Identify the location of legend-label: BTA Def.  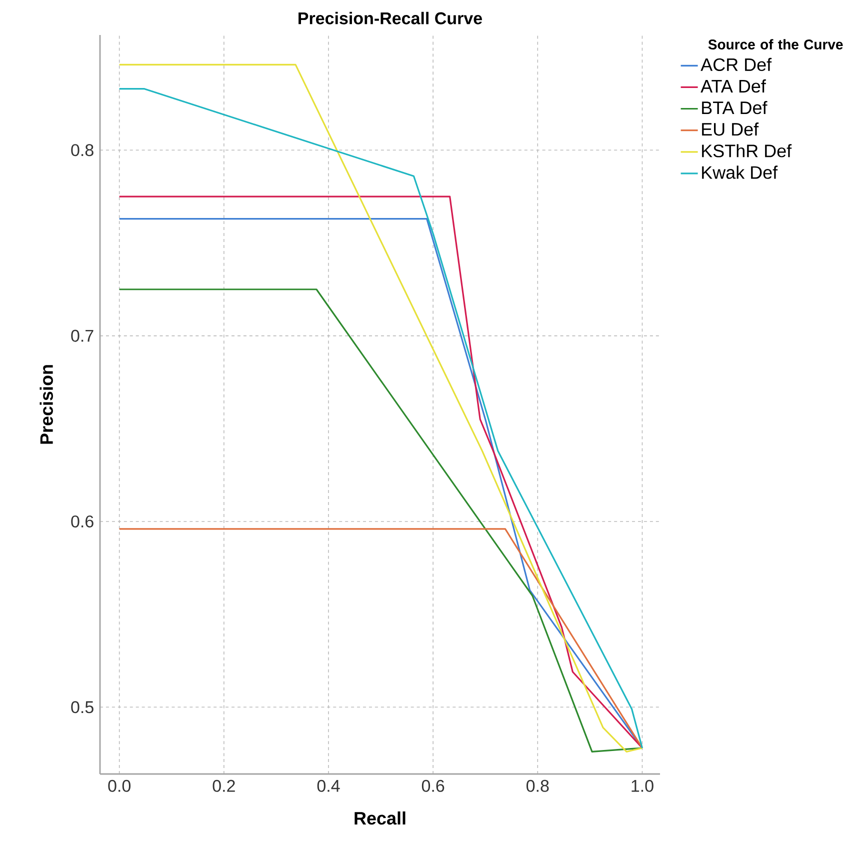
(735, 107).